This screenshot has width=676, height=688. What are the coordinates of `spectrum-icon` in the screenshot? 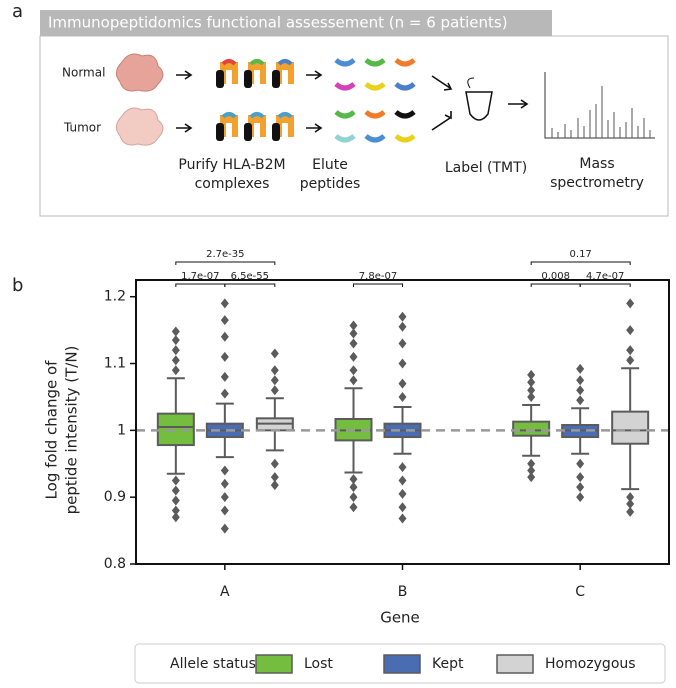 It's located at (599, 105).